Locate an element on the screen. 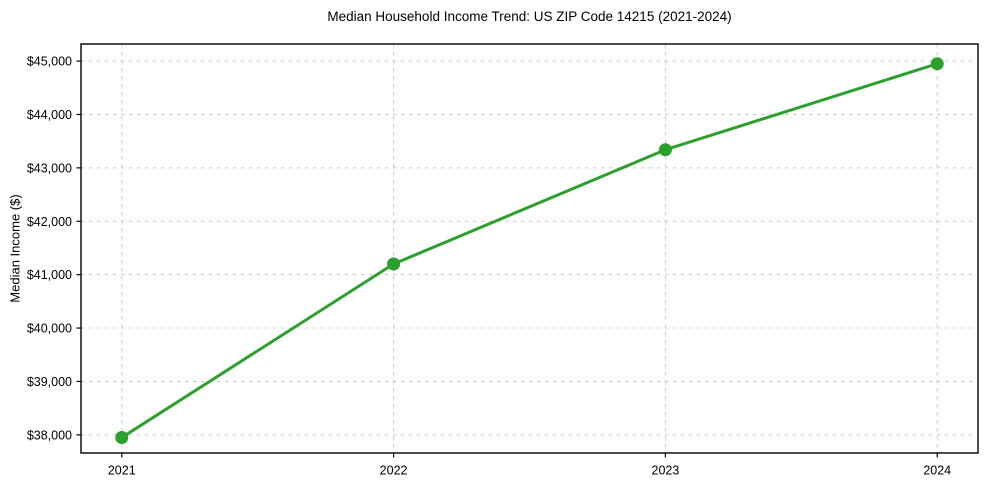 This screenshot has width=989, height=490. y-tick-label: $38,000 is located at coordinates (49, 435).